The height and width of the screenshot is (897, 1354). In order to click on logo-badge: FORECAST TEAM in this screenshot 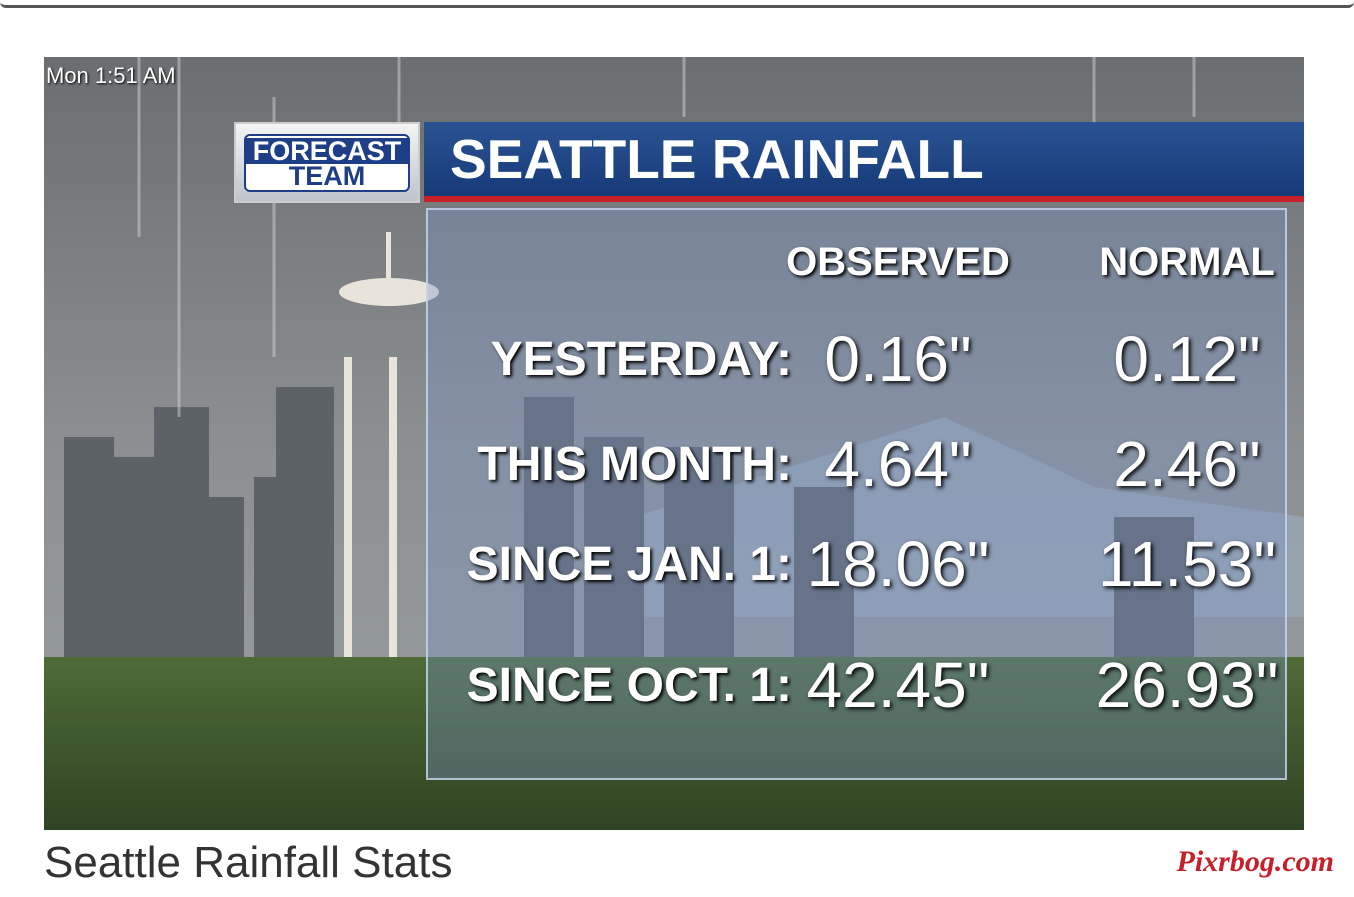, I will do `click(327, 163)`.